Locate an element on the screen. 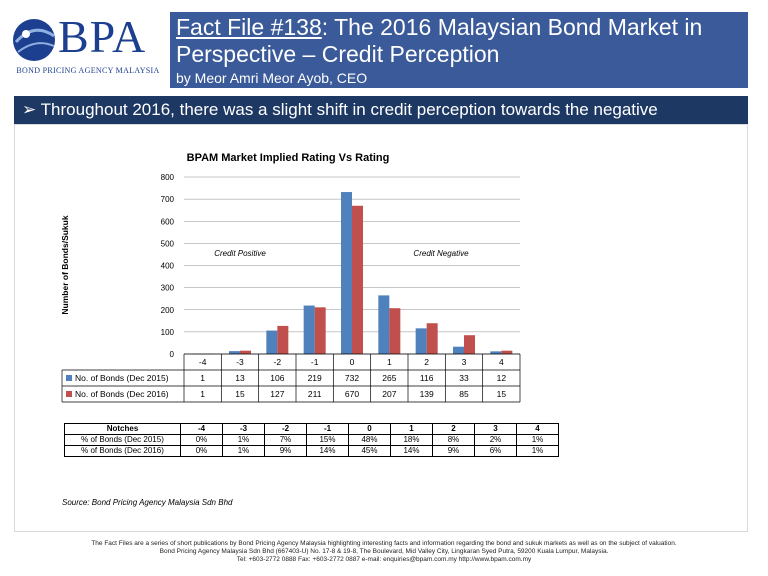 The width and height of the screenshot is (768, 576). data-label: 127 is located at coordinates (277, 394).